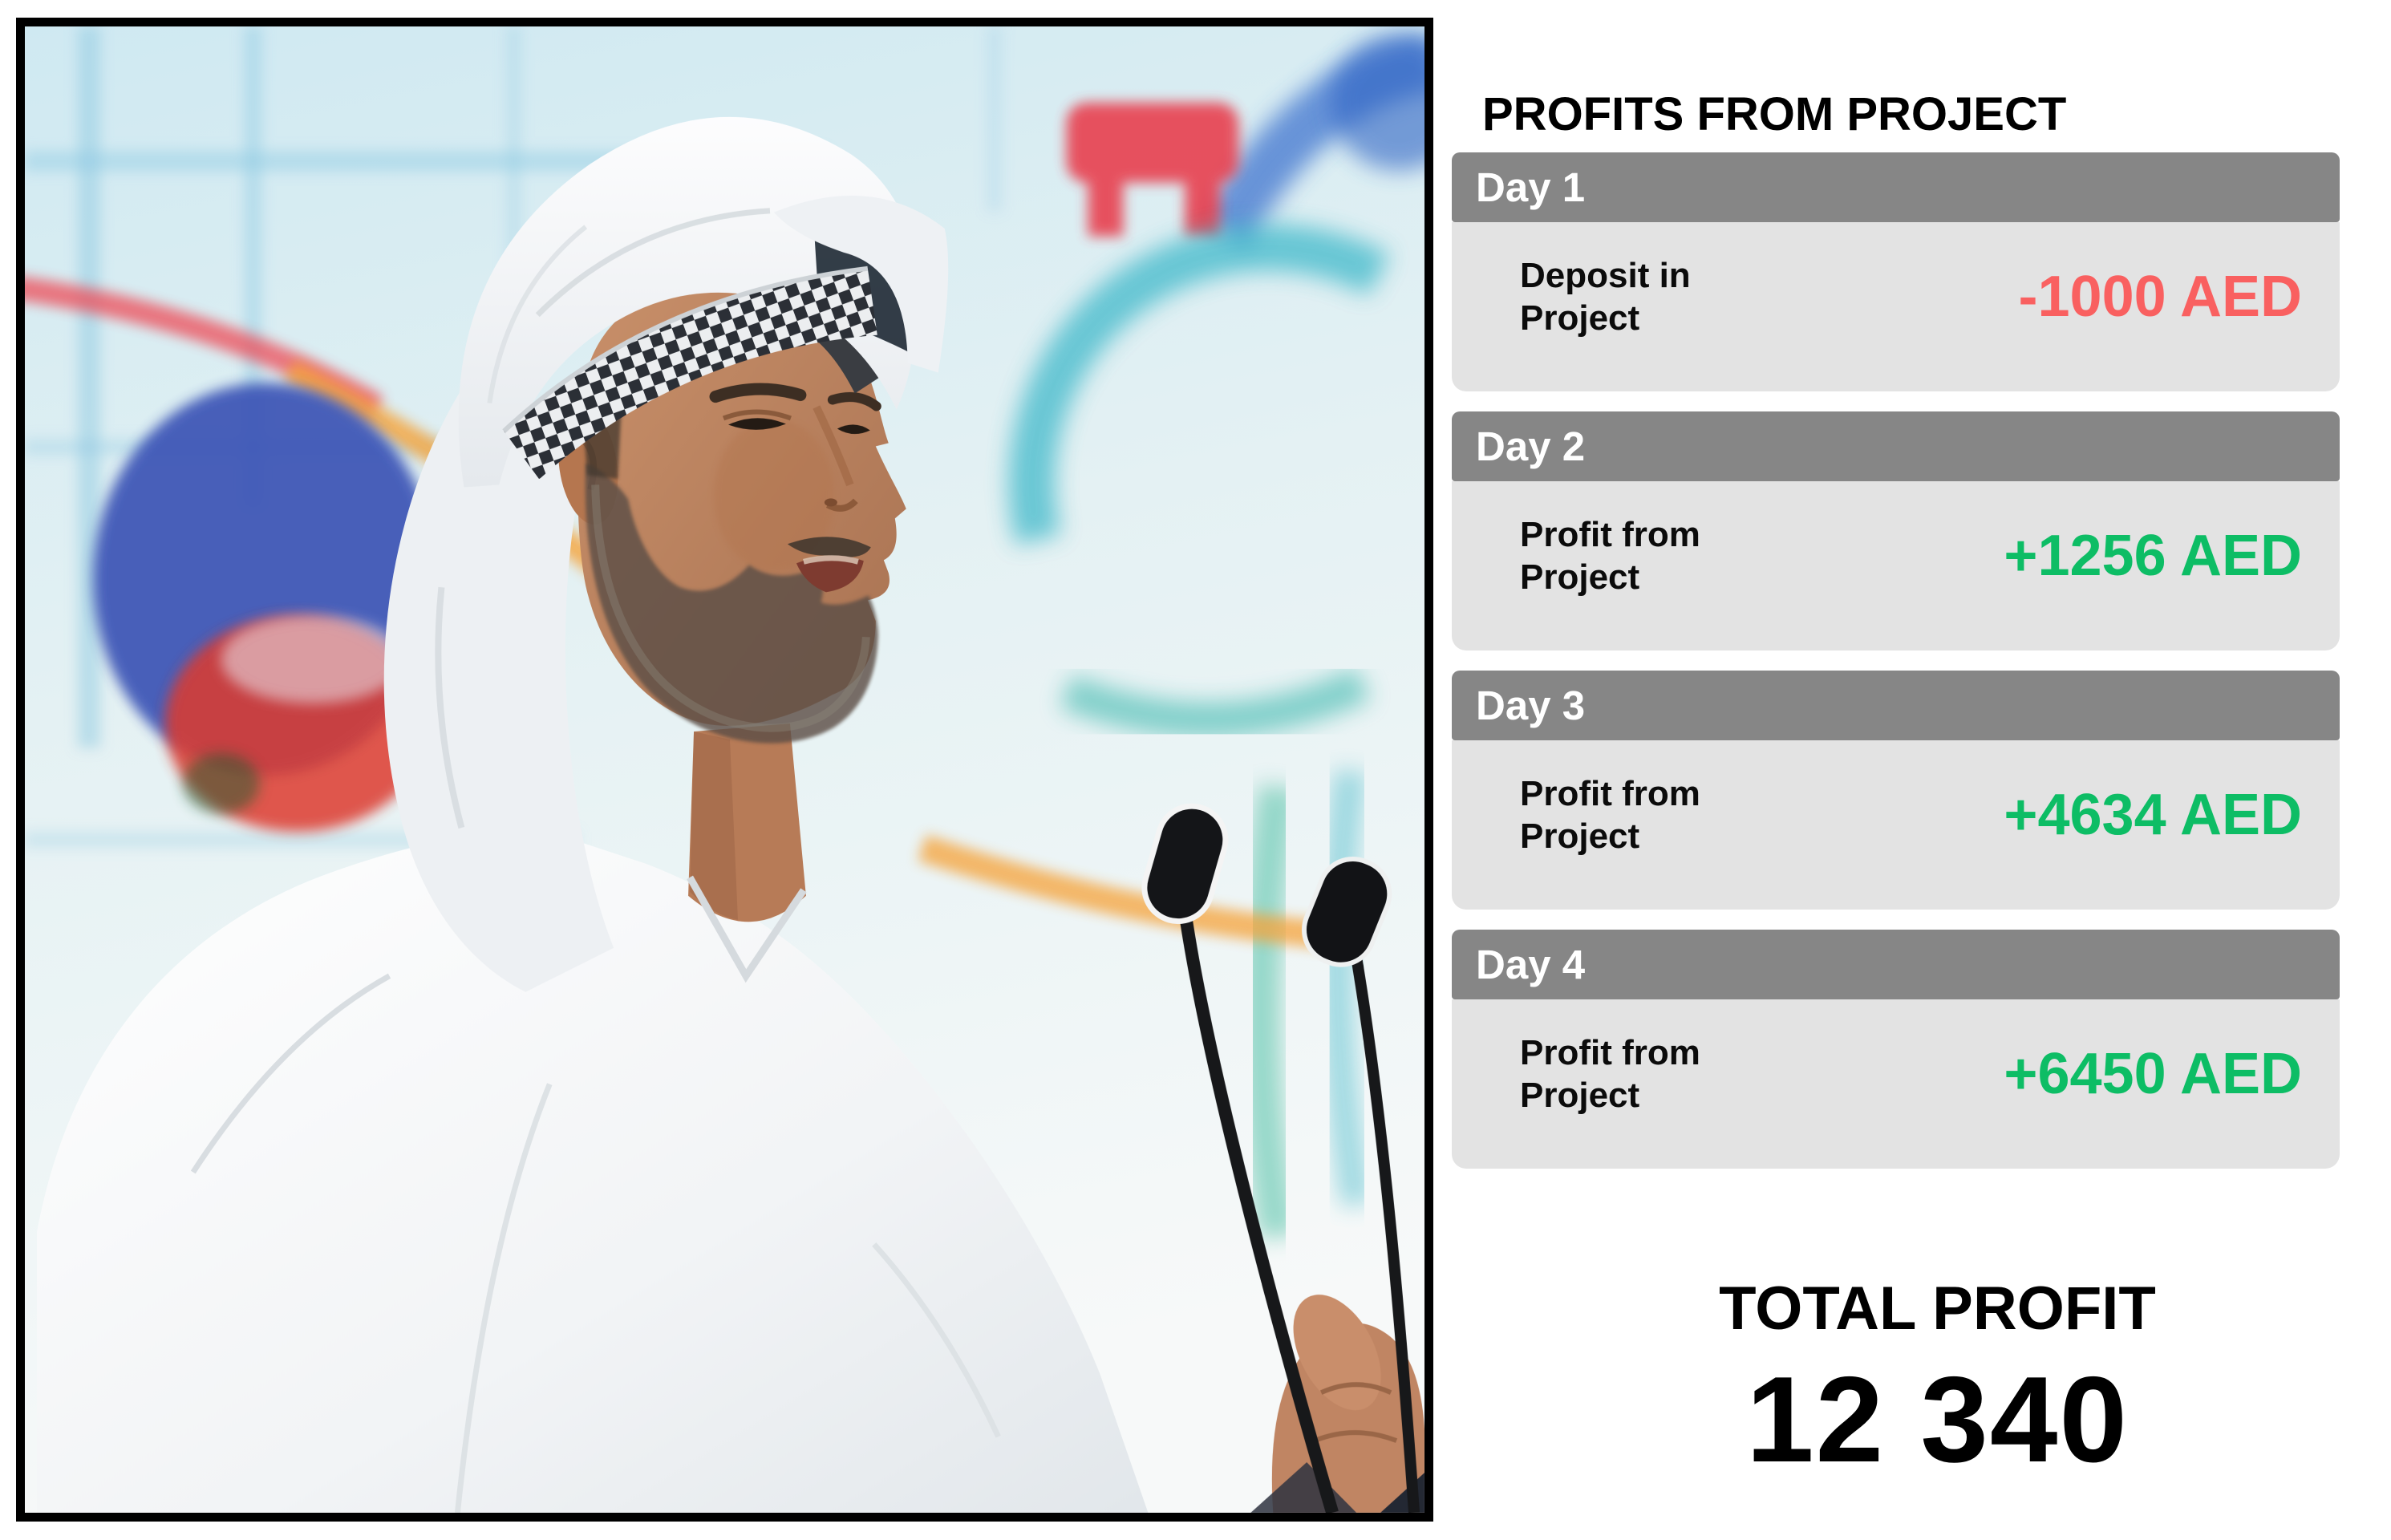 Image resolution: width=2391 pixels, height=1540 pixels. I want to click on day-label: Day 2, so click(1531, 446).